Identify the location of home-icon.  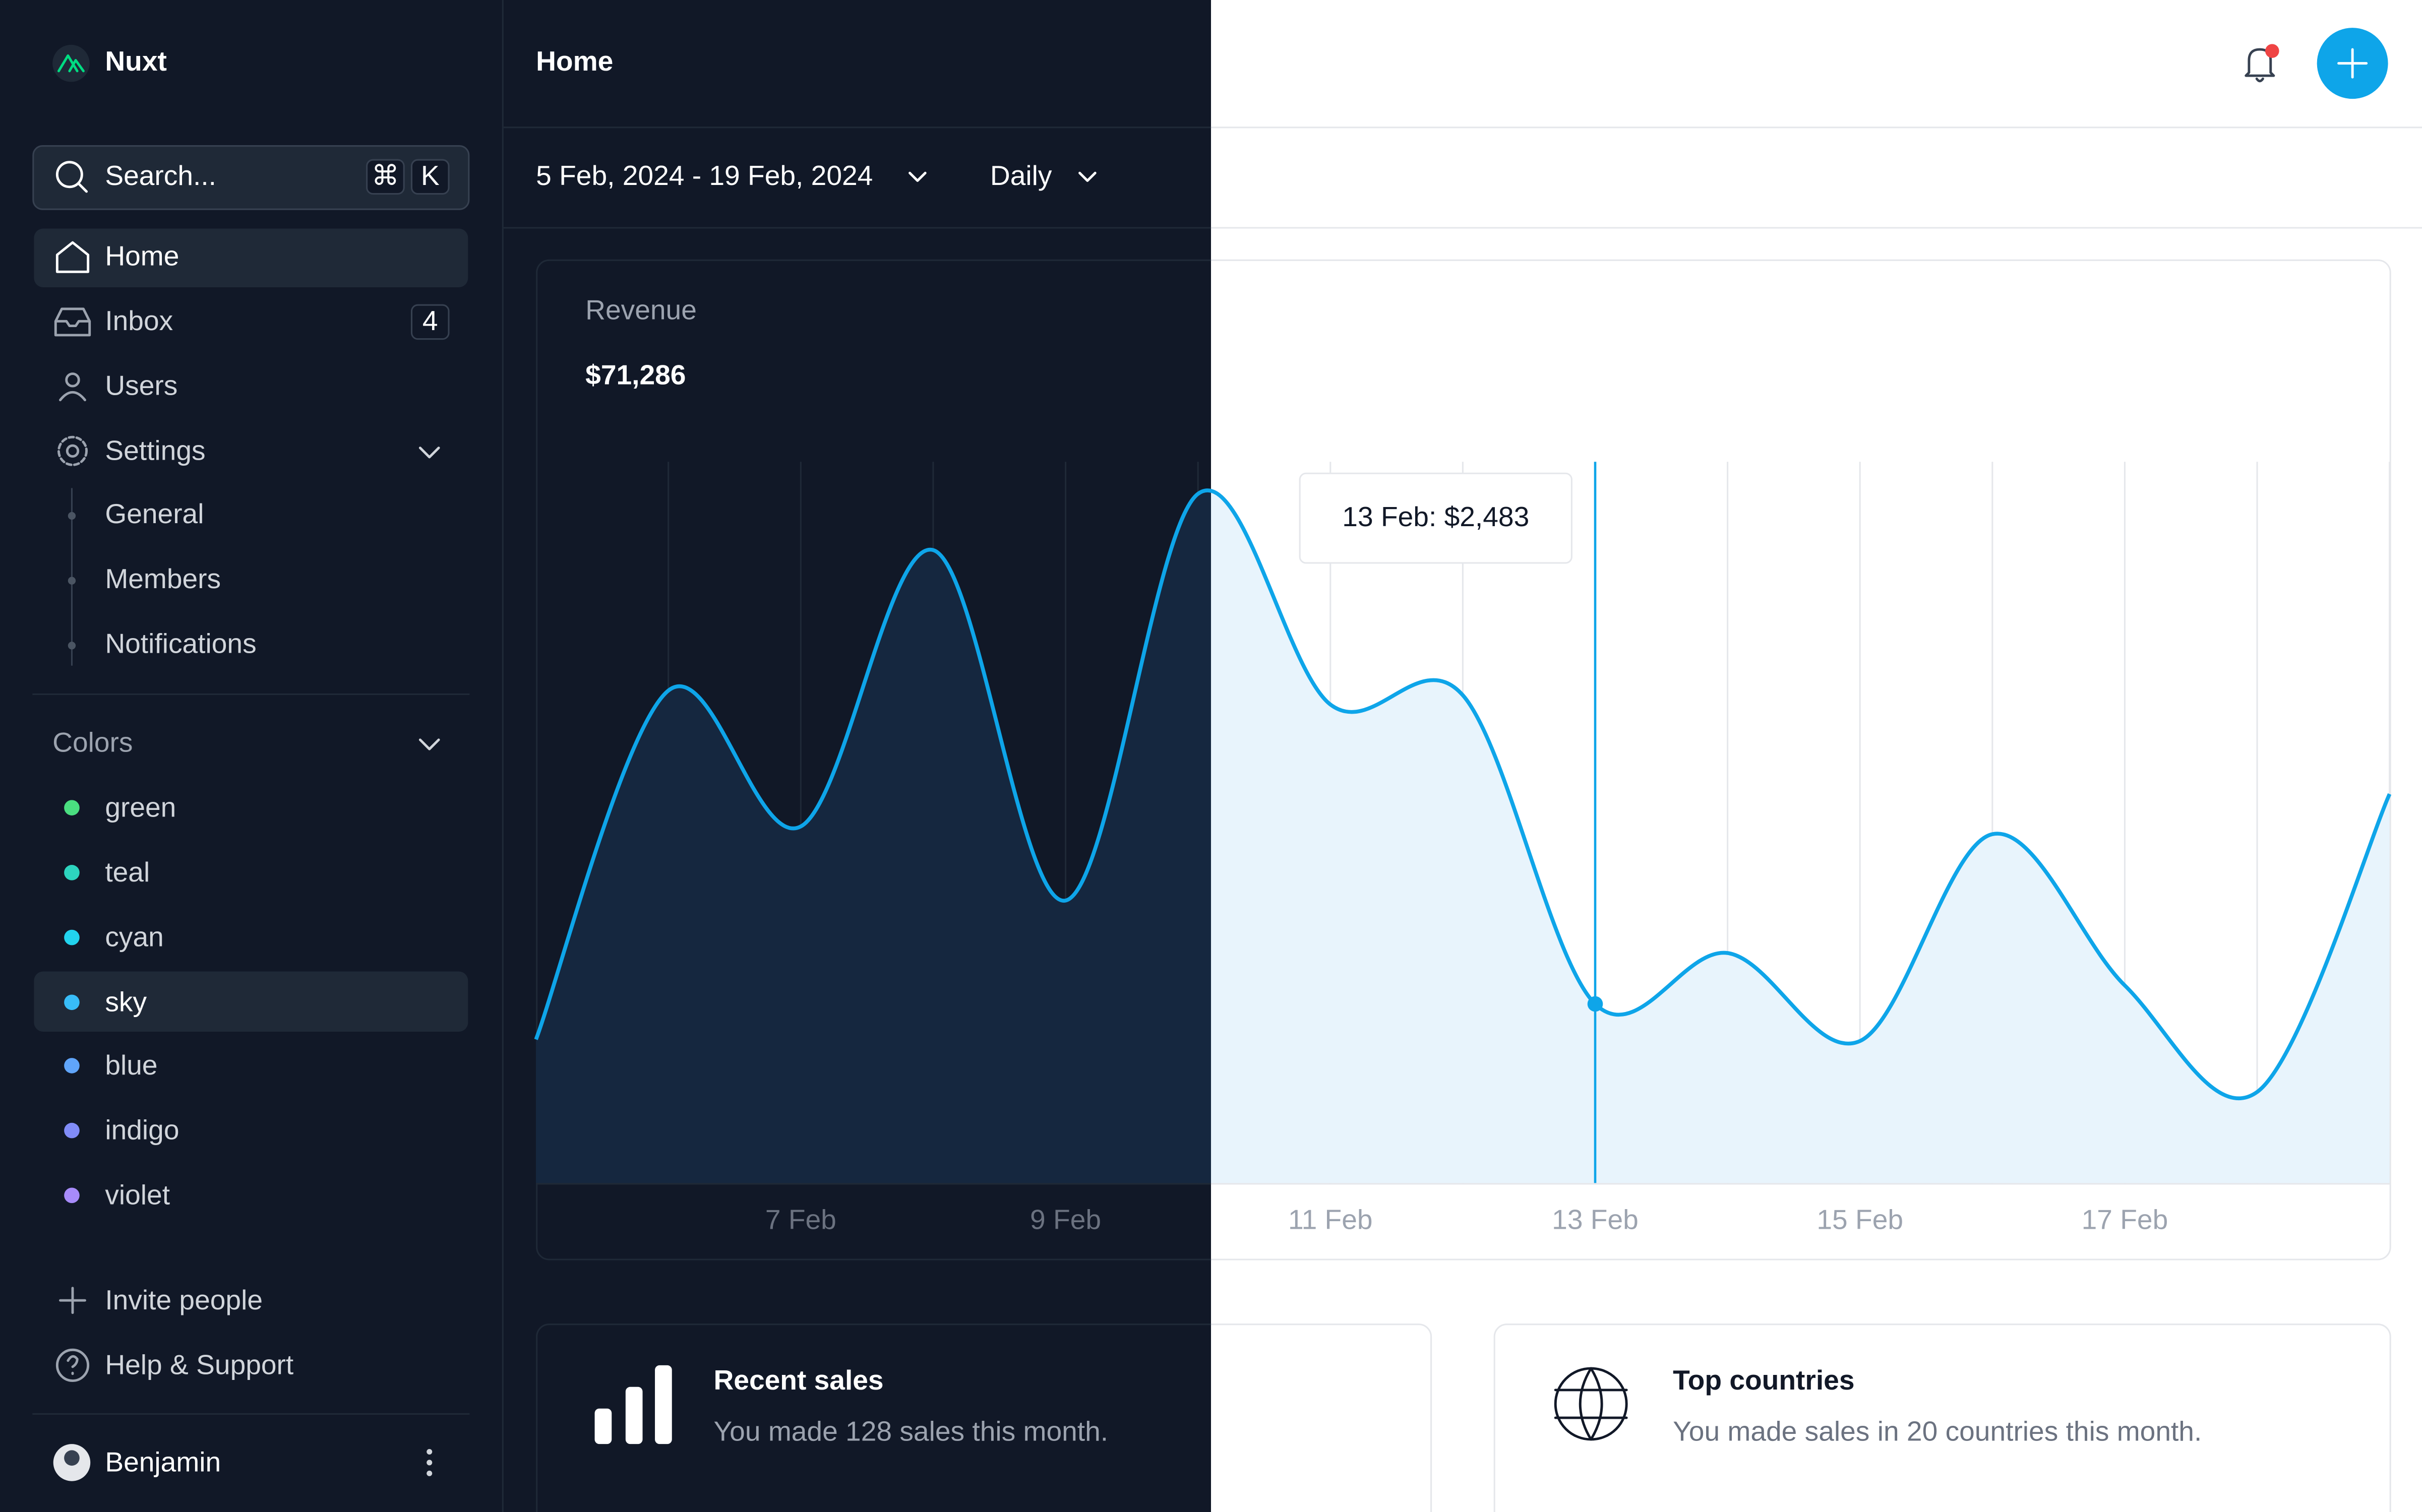
(72, 257).